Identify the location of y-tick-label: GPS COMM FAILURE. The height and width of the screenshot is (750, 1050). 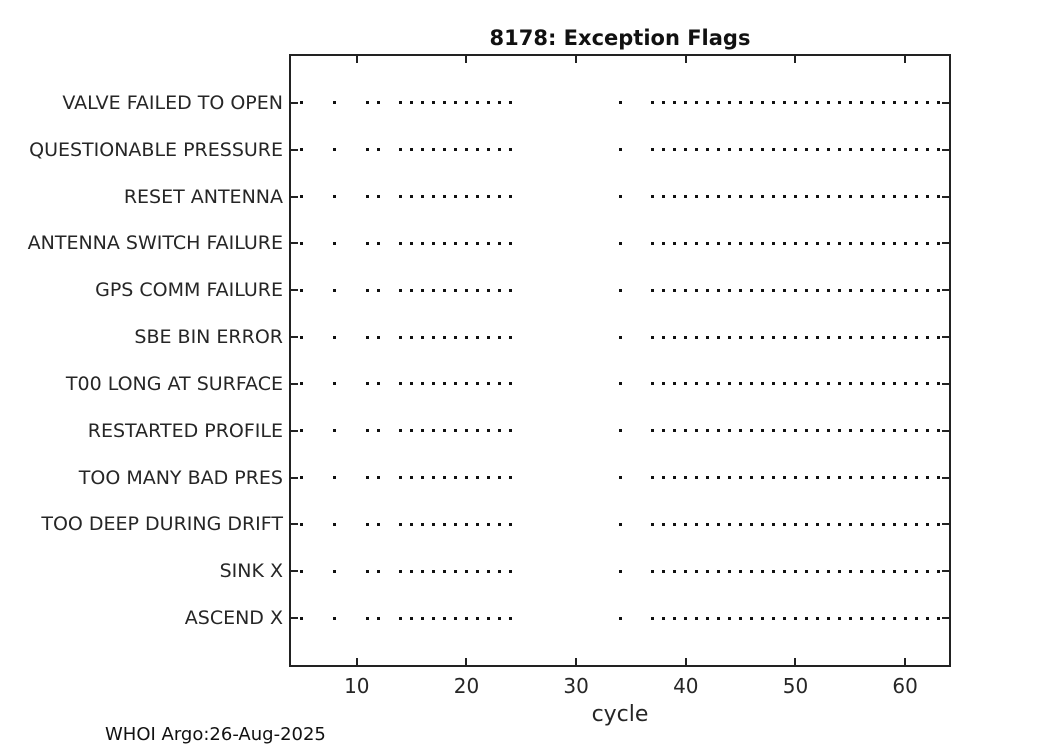
(189, 290).